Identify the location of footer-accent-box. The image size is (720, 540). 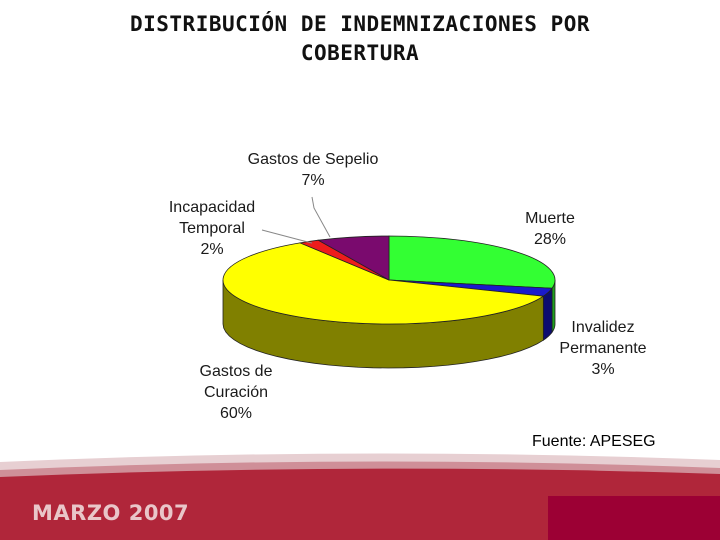
(634, 518).